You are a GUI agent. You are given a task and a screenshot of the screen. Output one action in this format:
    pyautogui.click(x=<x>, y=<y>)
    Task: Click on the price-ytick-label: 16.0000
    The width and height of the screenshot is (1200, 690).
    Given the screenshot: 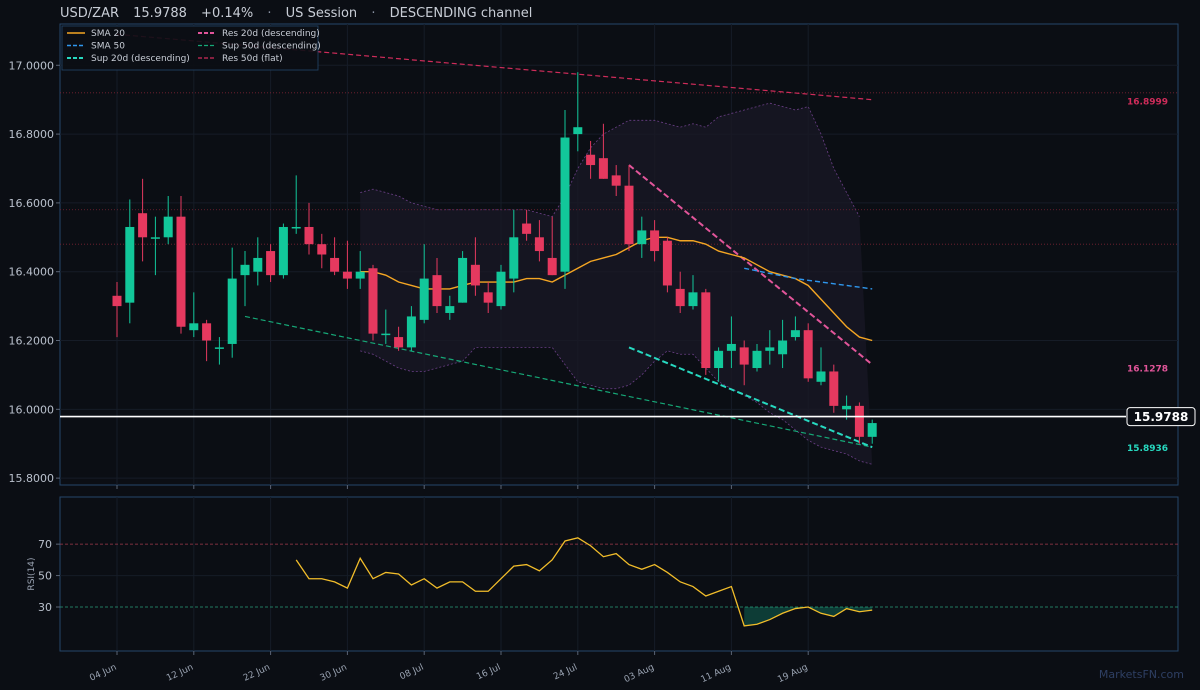 What is the action you would take?
    pyautogui.click(x=32, y=409)
    